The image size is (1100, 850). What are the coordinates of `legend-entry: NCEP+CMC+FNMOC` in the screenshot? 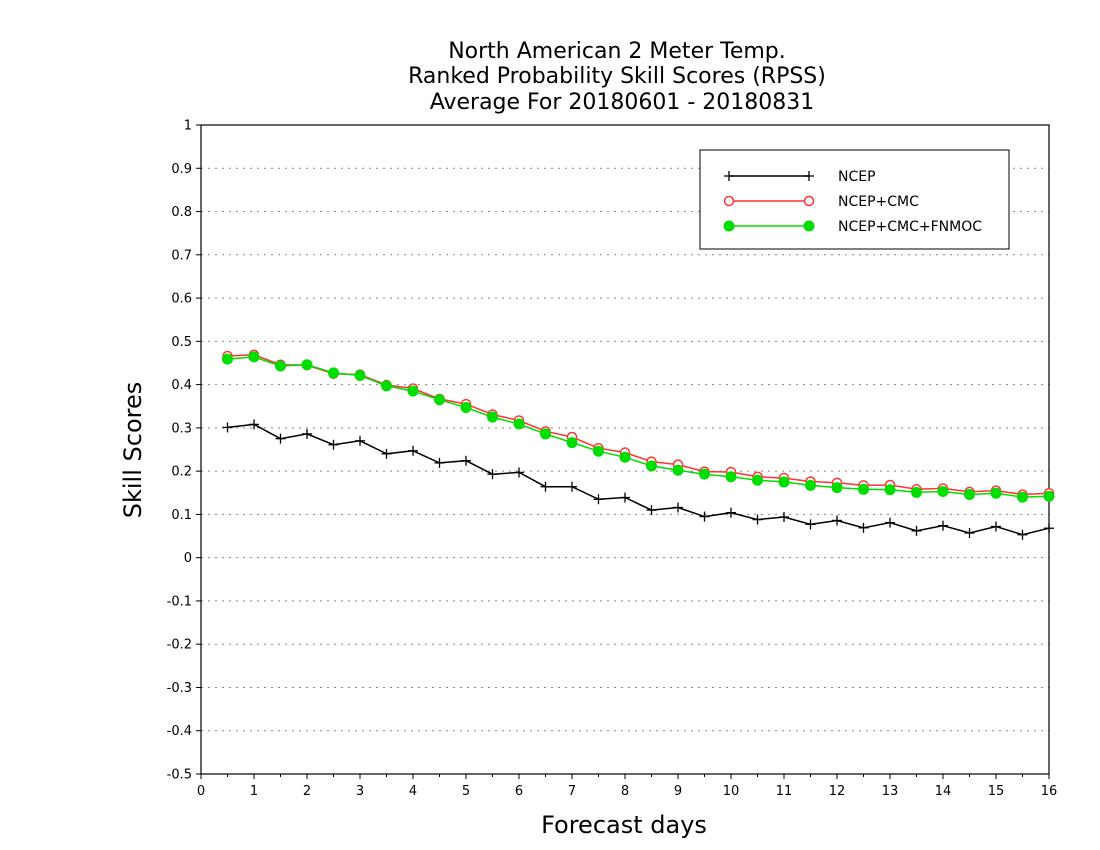 It's located at (852, 227).